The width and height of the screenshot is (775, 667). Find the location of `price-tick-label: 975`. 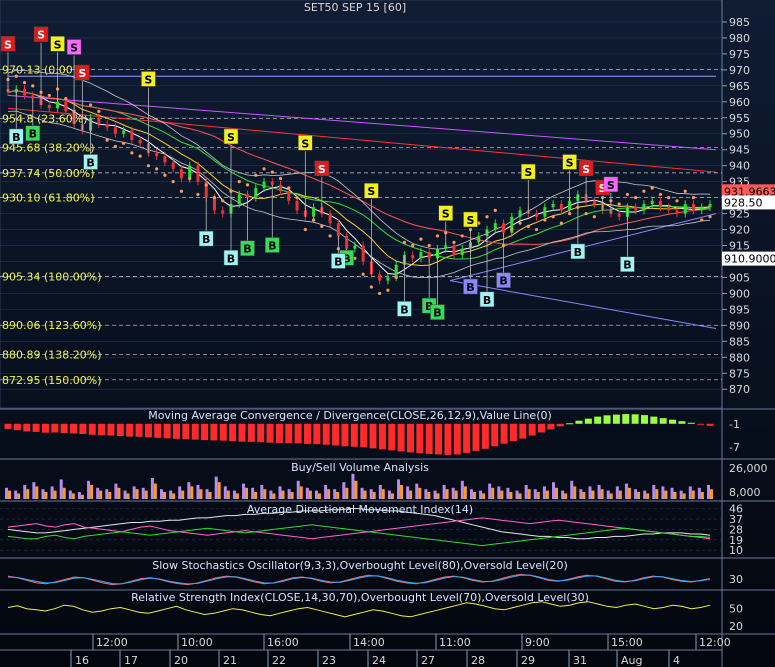

price-tick-label: 975 is located at coordinates (739, 54).